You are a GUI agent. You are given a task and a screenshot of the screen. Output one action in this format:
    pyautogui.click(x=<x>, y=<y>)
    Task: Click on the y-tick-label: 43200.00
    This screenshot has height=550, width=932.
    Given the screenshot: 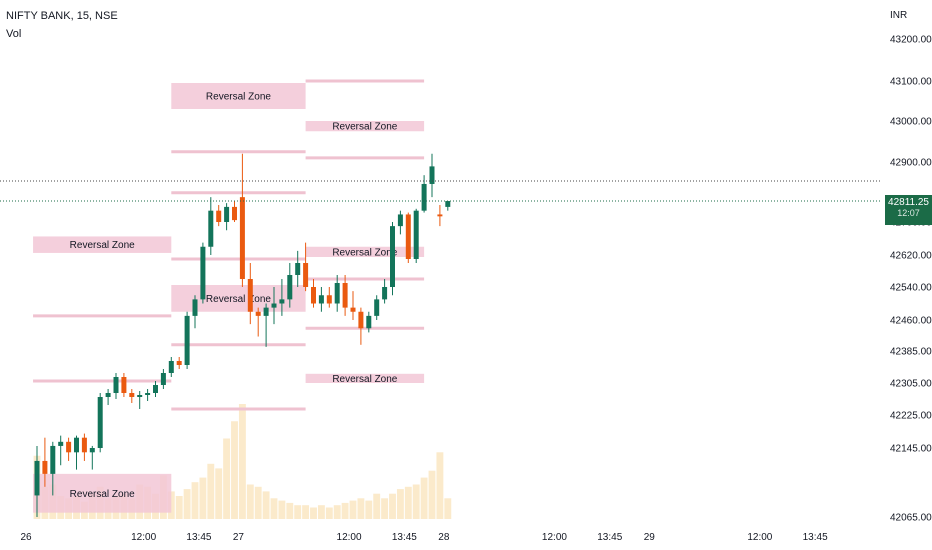 What is the action you would take?
    pyautogui.click(x=911, y=40)
    